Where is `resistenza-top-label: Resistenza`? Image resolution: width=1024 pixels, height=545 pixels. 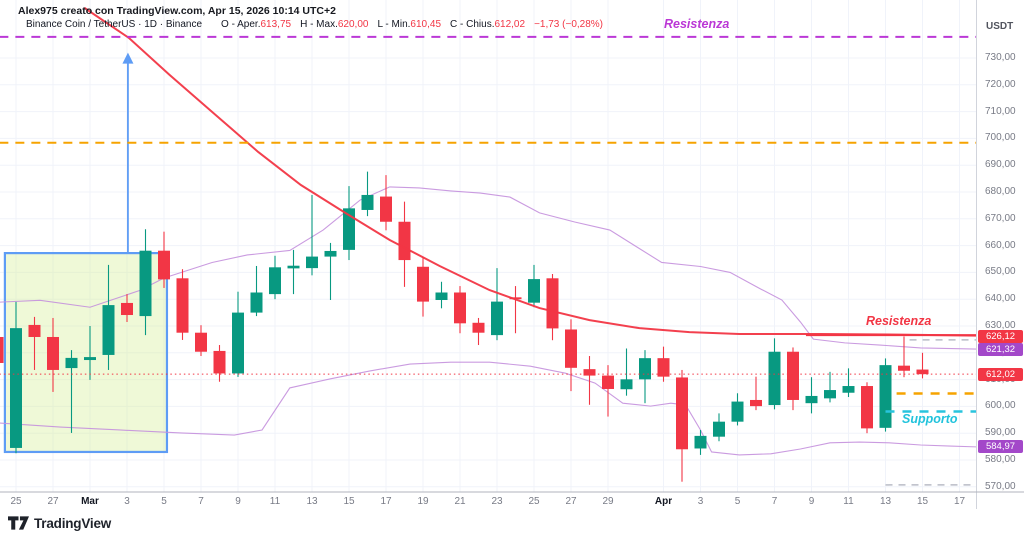
resistenza-top-label: Resistenza is located at coordinates (697, 24).